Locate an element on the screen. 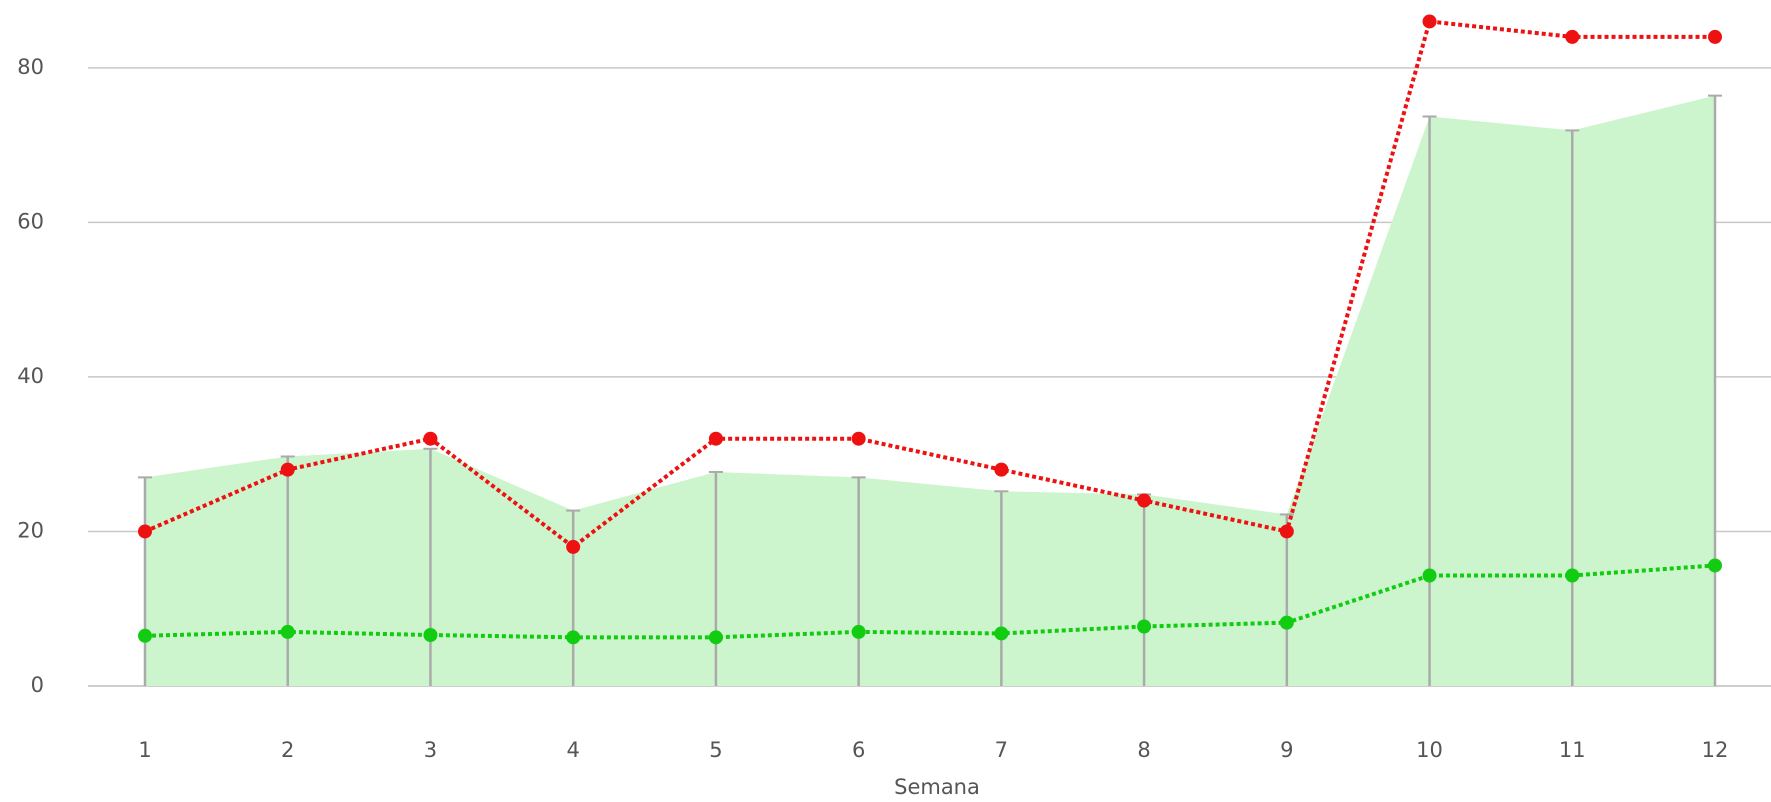 This screenshot has width=1771, height=802. x-tick-label: 11 is located at coordinates (1572, 750).